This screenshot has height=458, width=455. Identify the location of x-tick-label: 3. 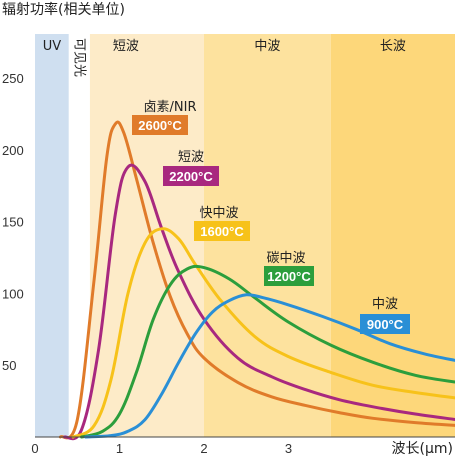
(288, 448).